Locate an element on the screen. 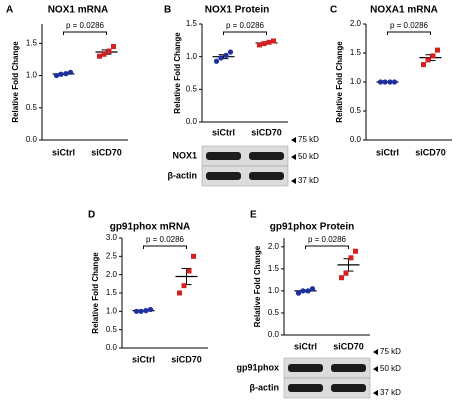 The image size is (474, 404). blot-label: β-actin is located at coordinates (265, 387).